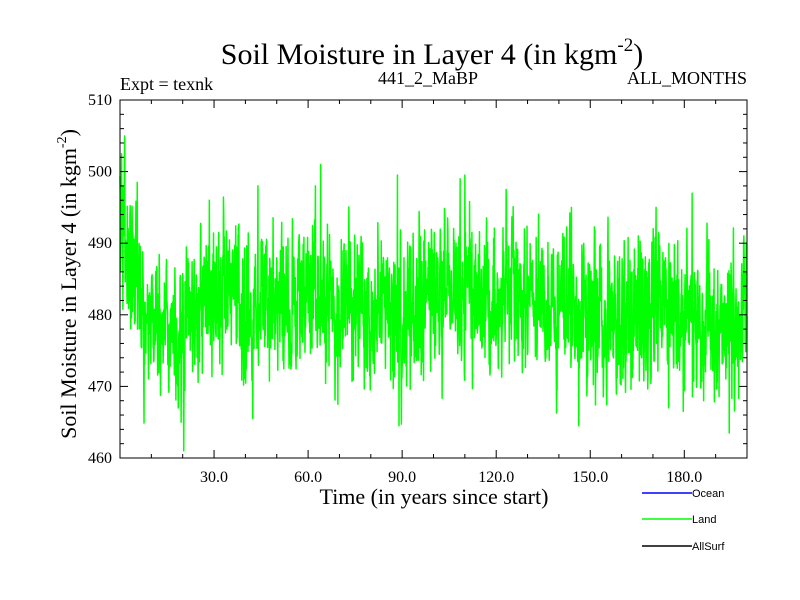 This screenshot has height=600, width=800. Describe the element at coordinates (100, 100) in the screenshot. I see `y-tick-label: 510` at that location.